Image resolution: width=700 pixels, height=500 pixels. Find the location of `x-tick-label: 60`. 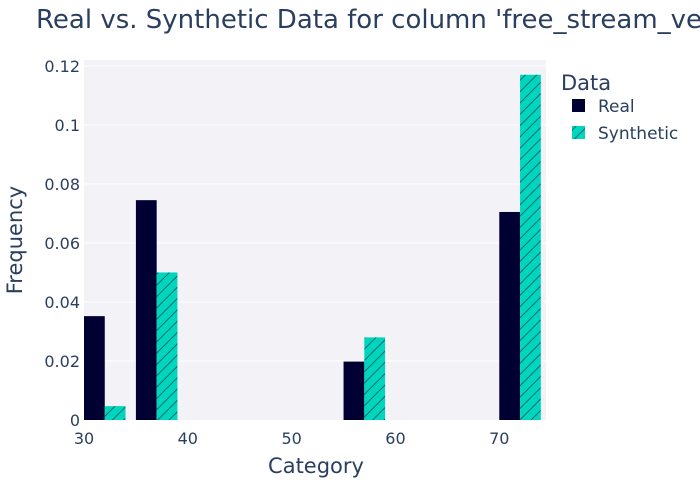

x-tick-label: 60 is located at coordinates (395, 438).